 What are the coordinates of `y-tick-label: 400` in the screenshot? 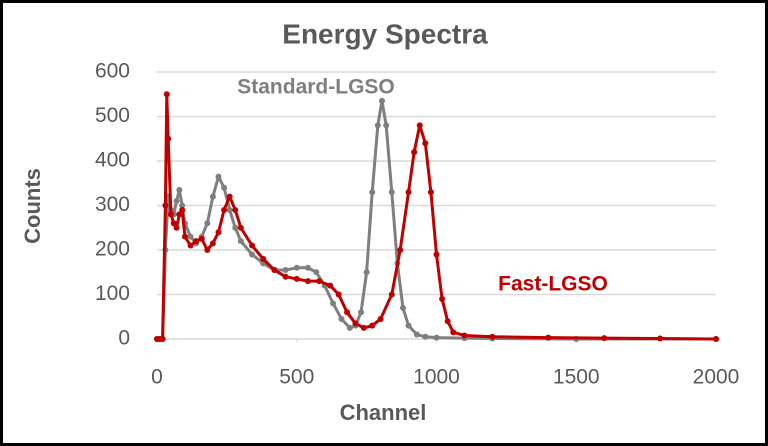 It's located at (112, 160).